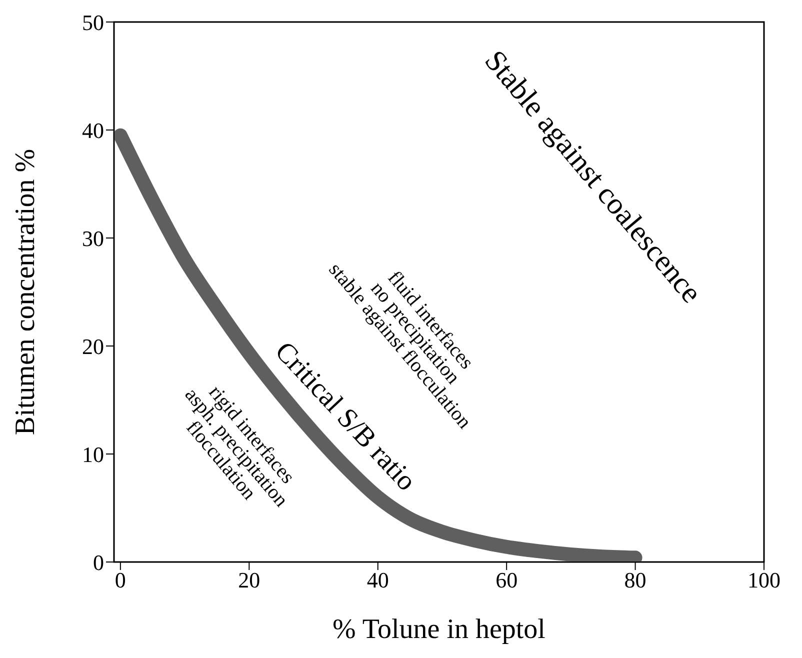 The image size is (802, 658). What do you see at coordinates (439, 629) in the screenshot?
I see `x-axis-title: % Tolune in heptol` at bounding box center [439, 629].